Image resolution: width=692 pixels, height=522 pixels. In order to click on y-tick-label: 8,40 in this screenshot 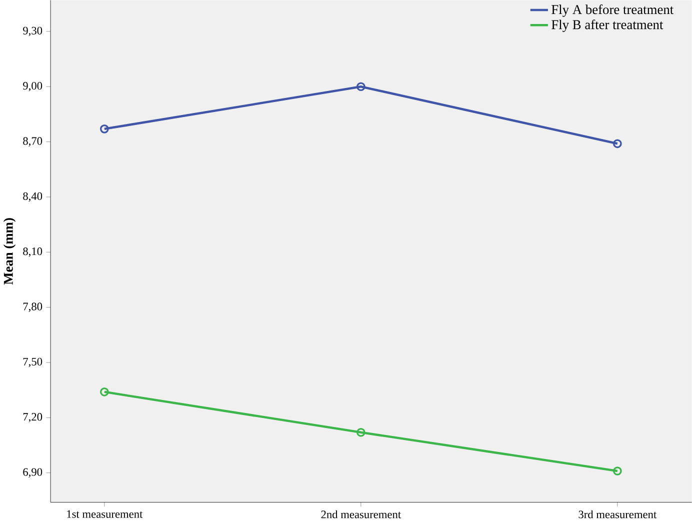, I will do `click(32, 197)`.